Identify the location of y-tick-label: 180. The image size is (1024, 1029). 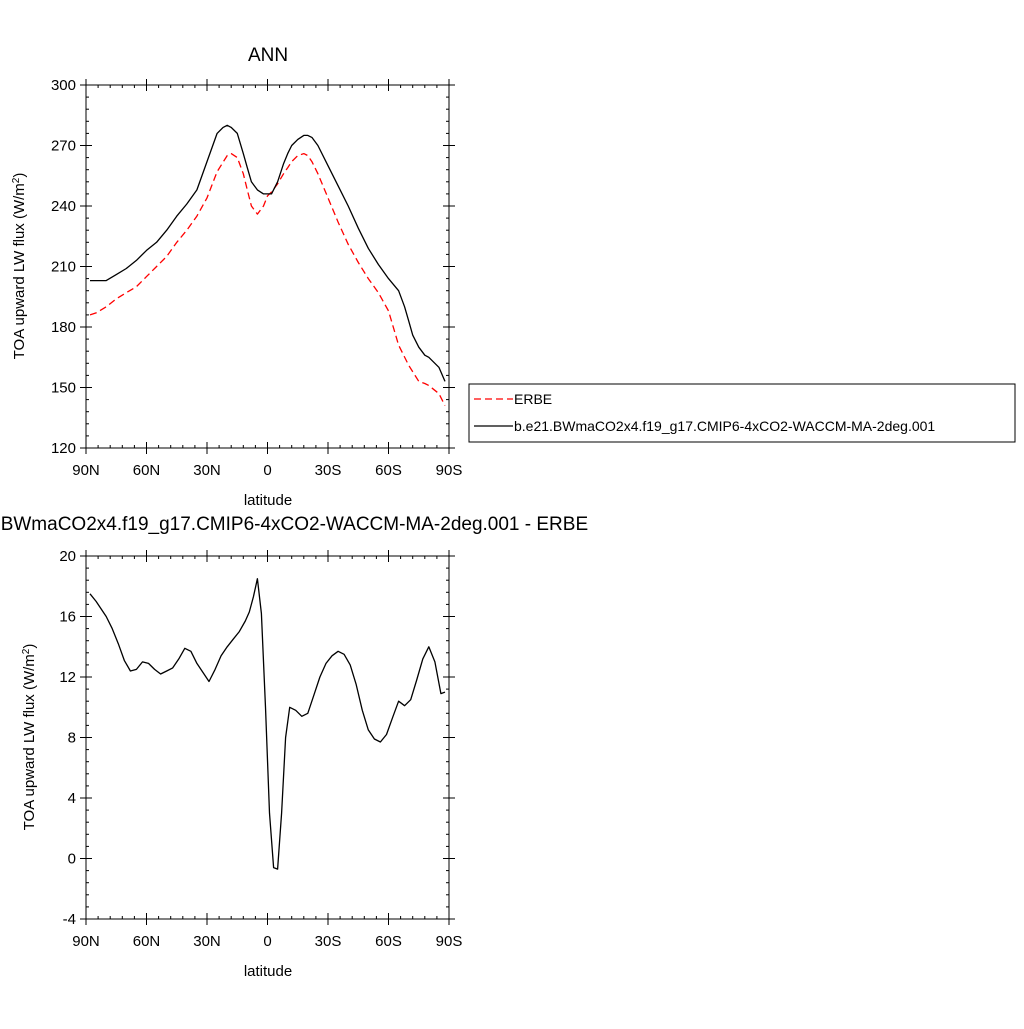
(63, 327).